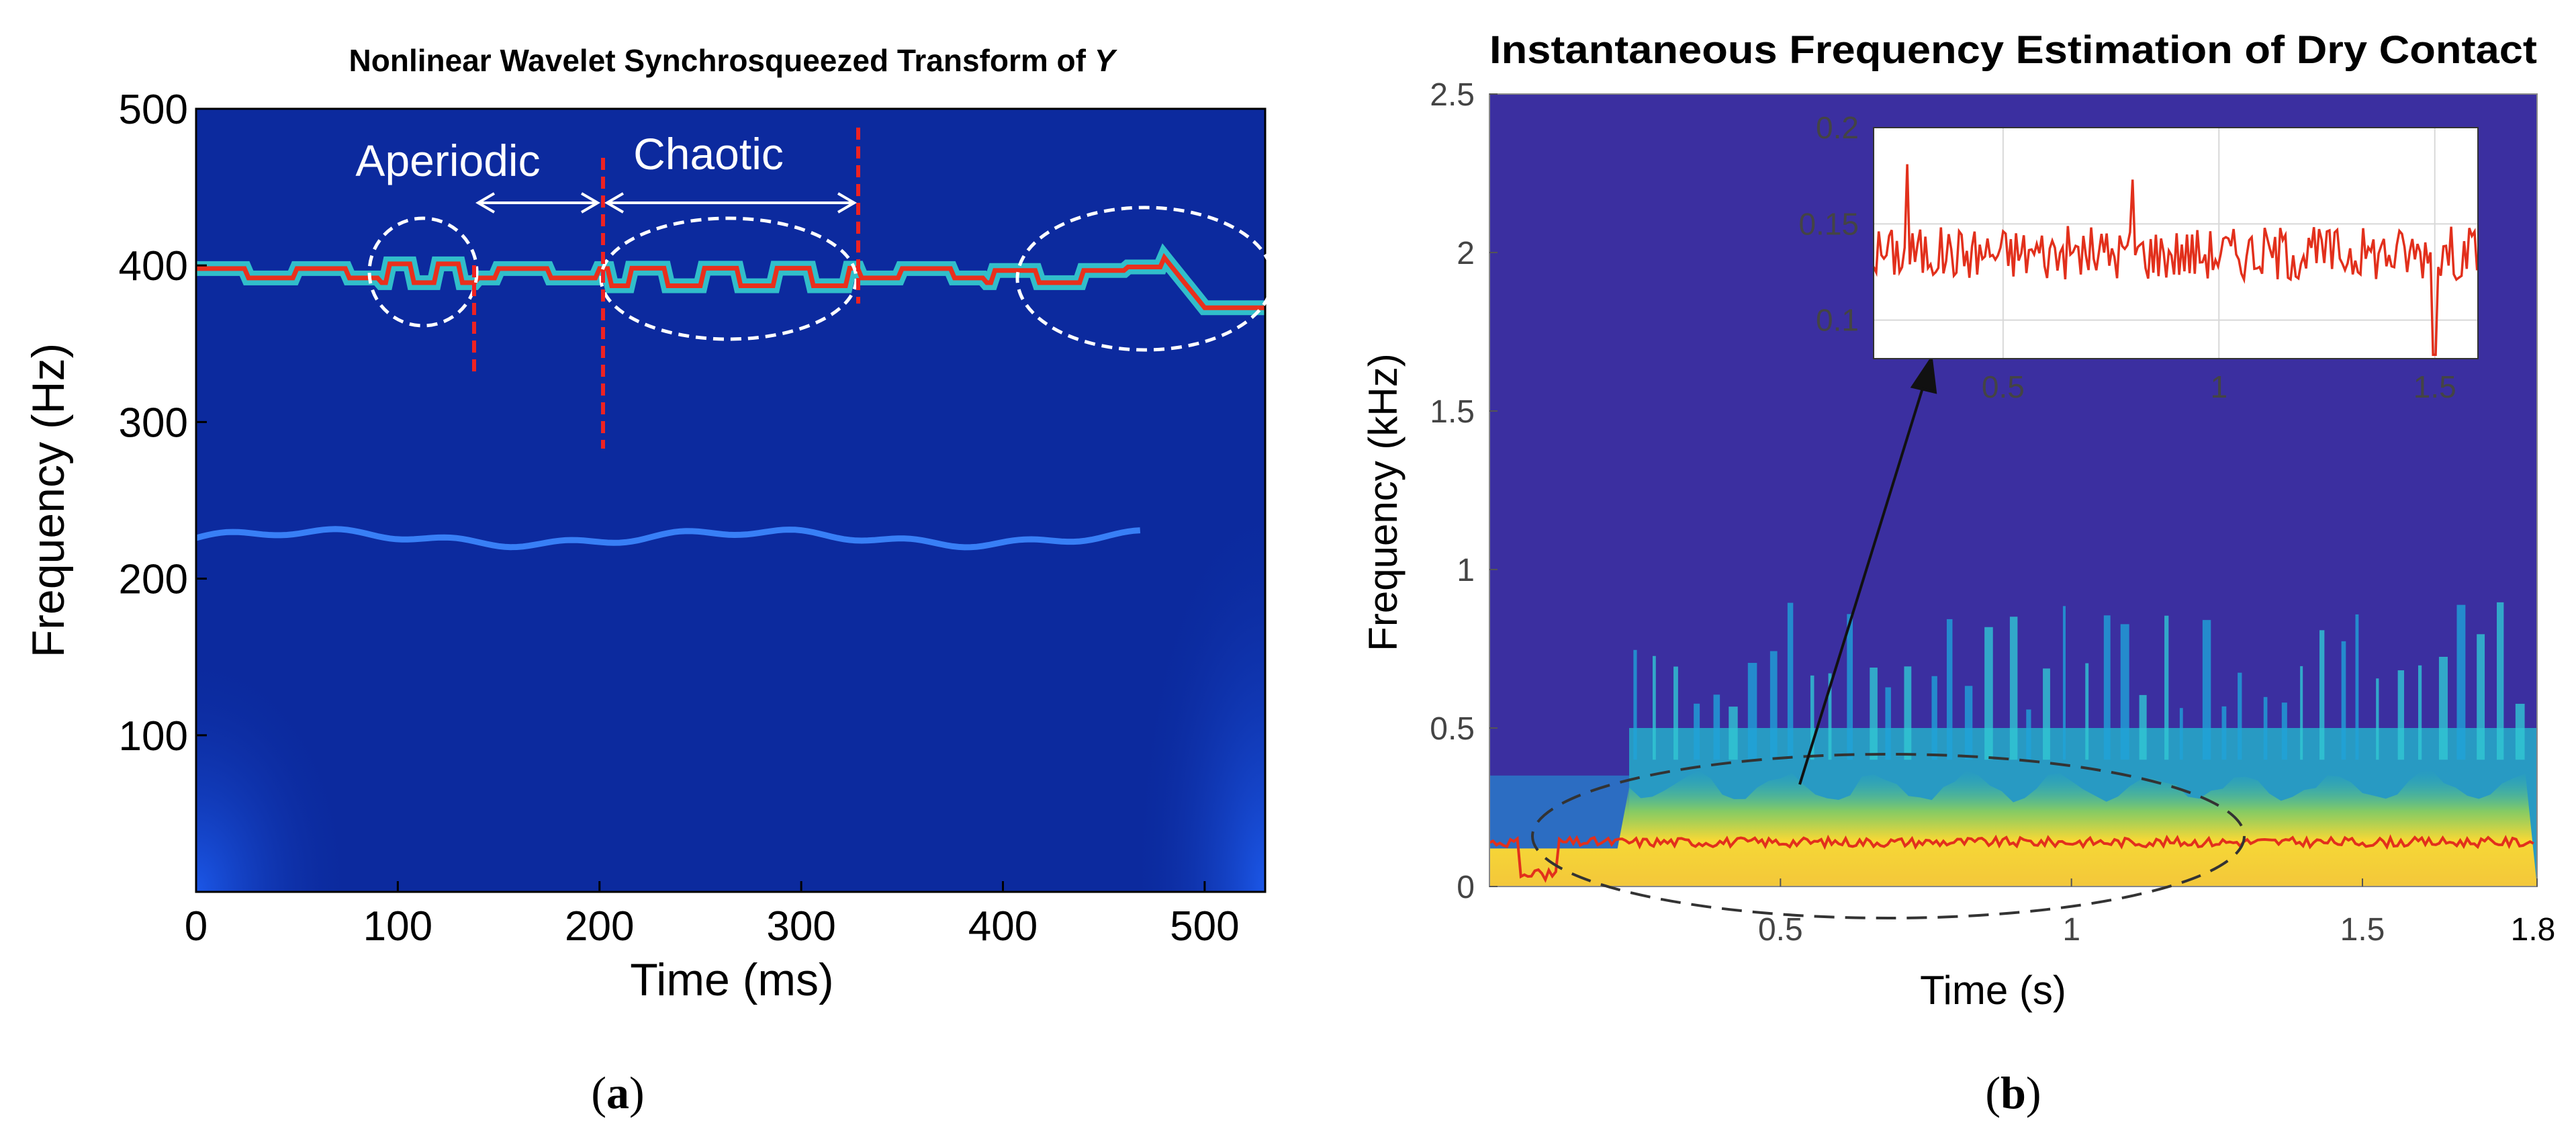  I want to click on panel-b-highlight-ellipse, so click(1888, 836).